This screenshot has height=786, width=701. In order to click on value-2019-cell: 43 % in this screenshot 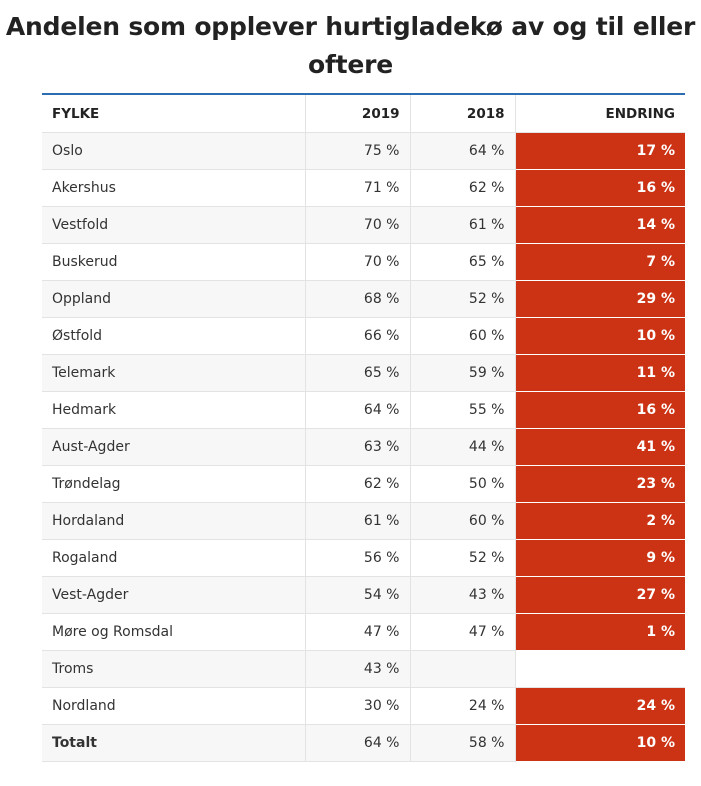, I will do `click(357, 669)`.